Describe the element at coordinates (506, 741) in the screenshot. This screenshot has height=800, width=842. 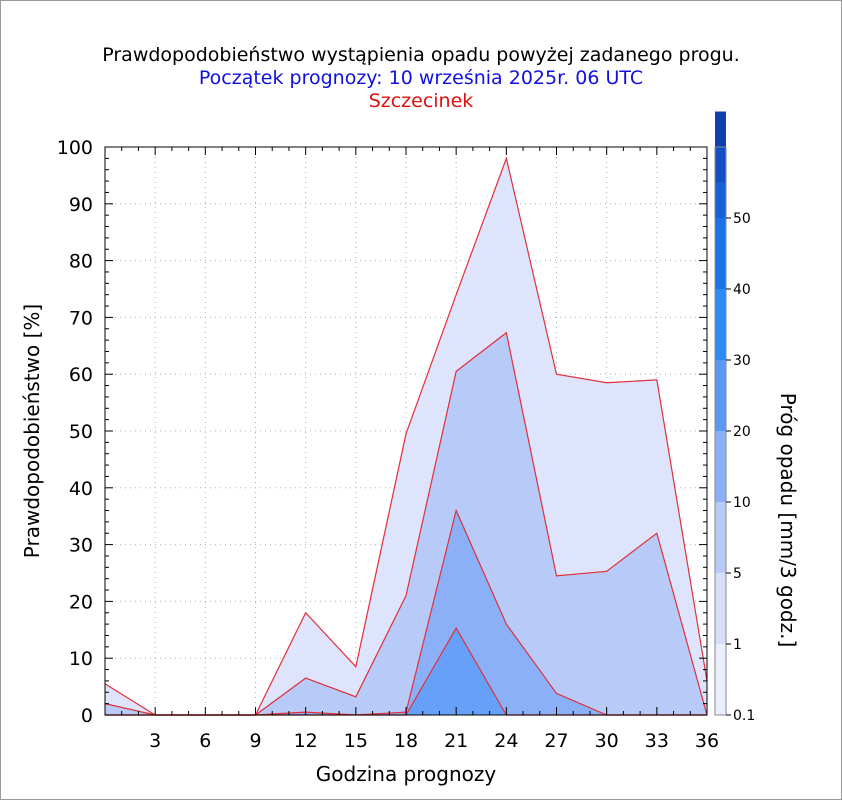
I see `x-tick-label: 24` at that location.